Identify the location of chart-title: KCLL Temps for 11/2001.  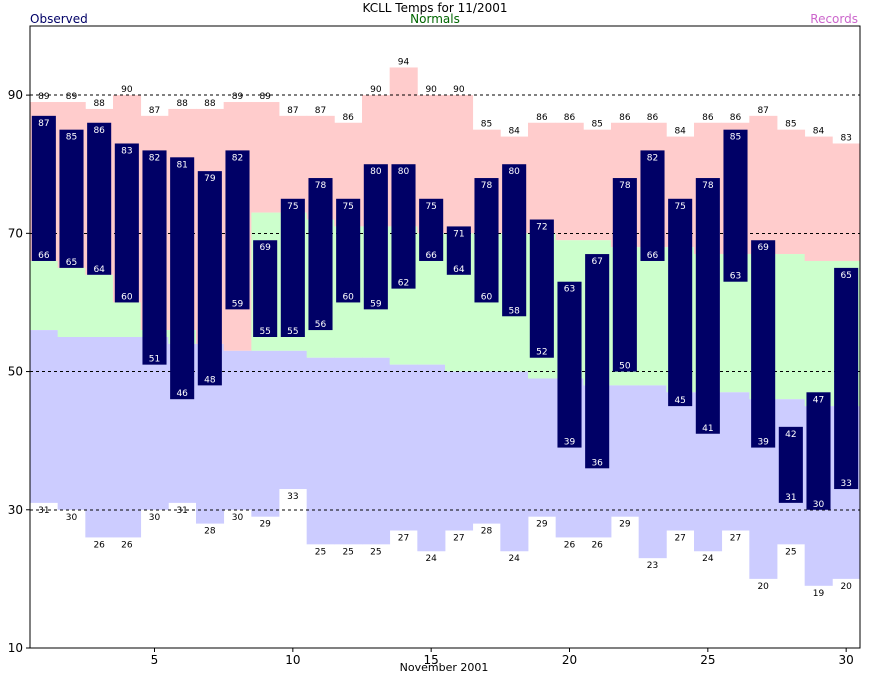
(435, 8).